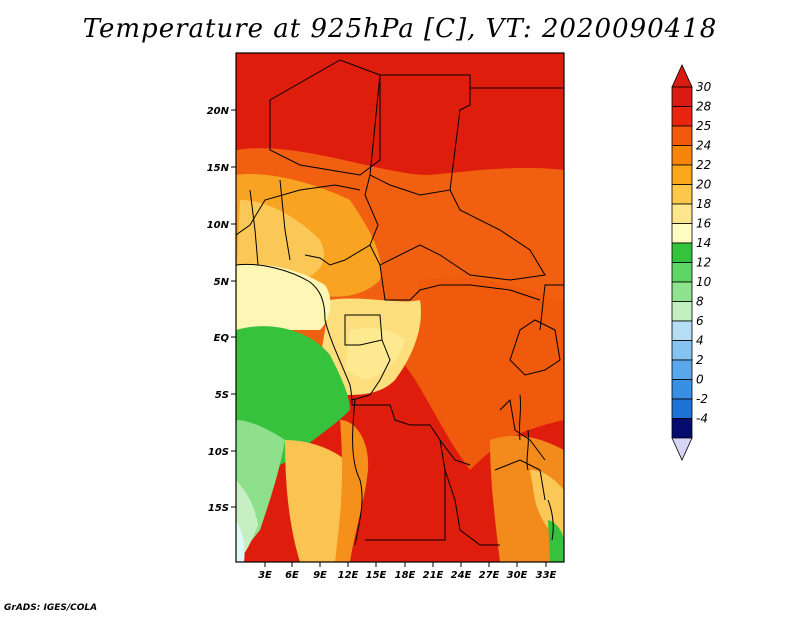  What do you see at coordinates (218, 452) in the screenshot?
I see `lat-tick-label: 10S` at bounding box center [218, 452].